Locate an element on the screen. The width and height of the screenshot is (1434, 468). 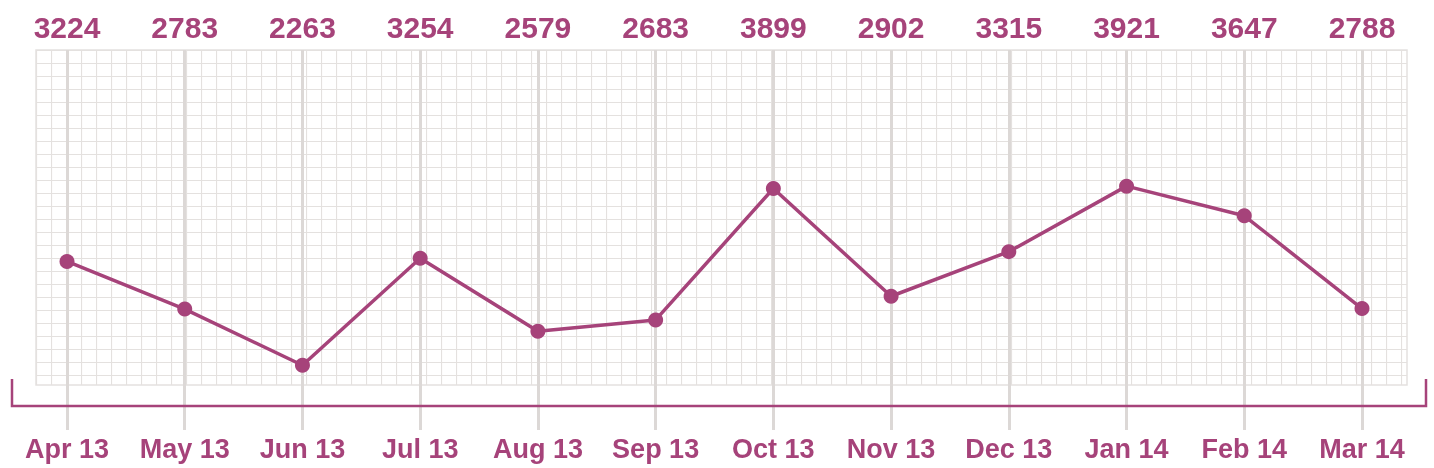
x-tick-label: Dec 13 is located at coordinates (1009, 448).